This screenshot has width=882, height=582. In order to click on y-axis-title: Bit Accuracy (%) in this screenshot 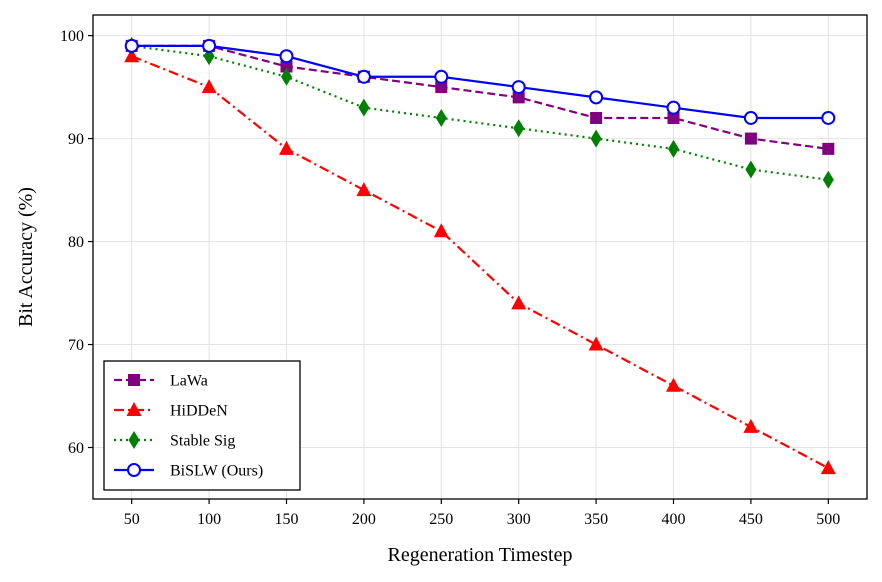, I will do `click(26, 257)`.